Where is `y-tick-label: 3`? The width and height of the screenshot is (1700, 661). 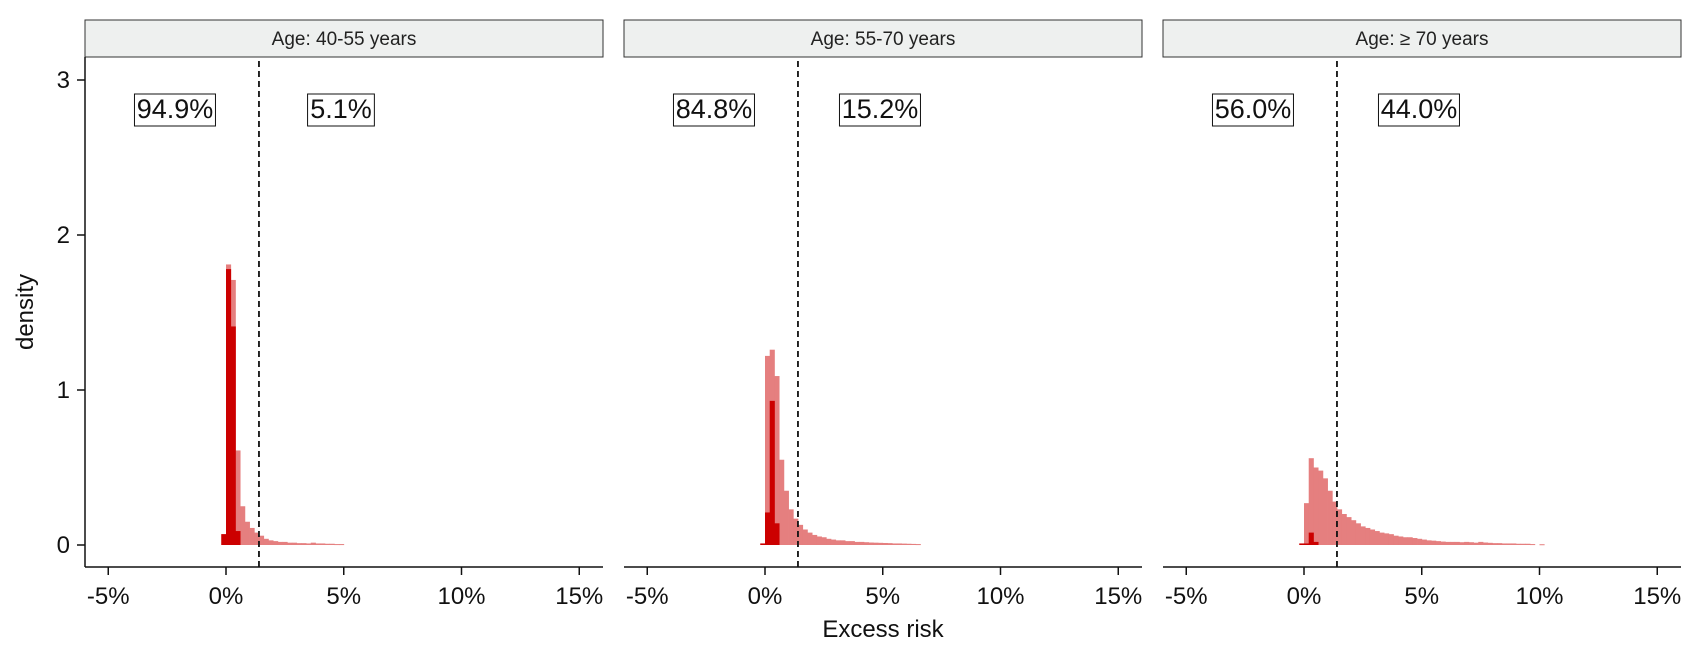
y-tick-label: 3 is located at coordinates (63, 80).